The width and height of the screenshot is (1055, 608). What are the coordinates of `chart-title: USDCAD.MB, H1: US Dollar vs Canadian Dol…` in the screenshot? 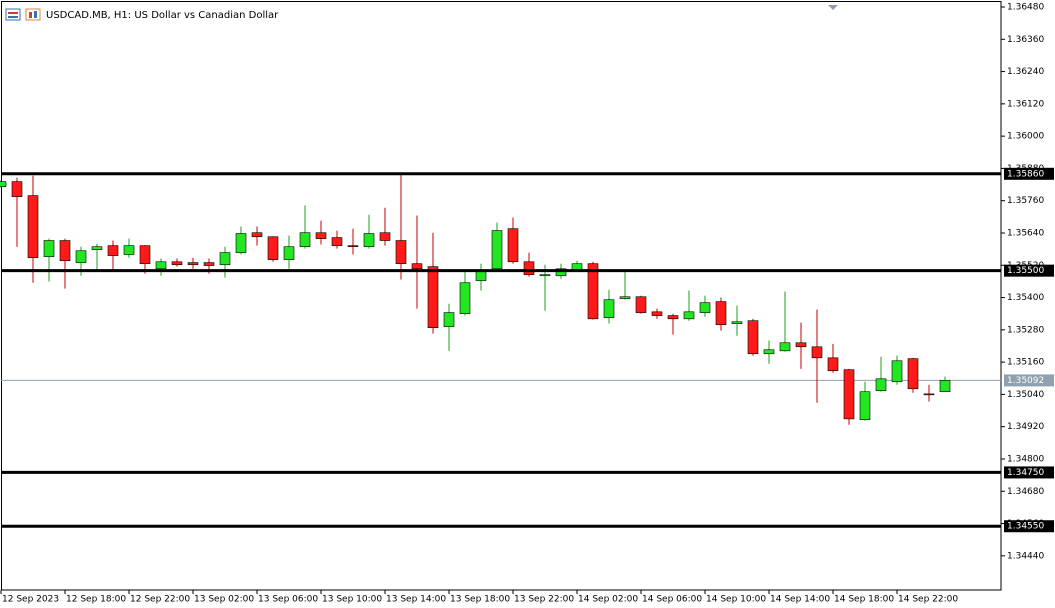 It's located at (162, 15).